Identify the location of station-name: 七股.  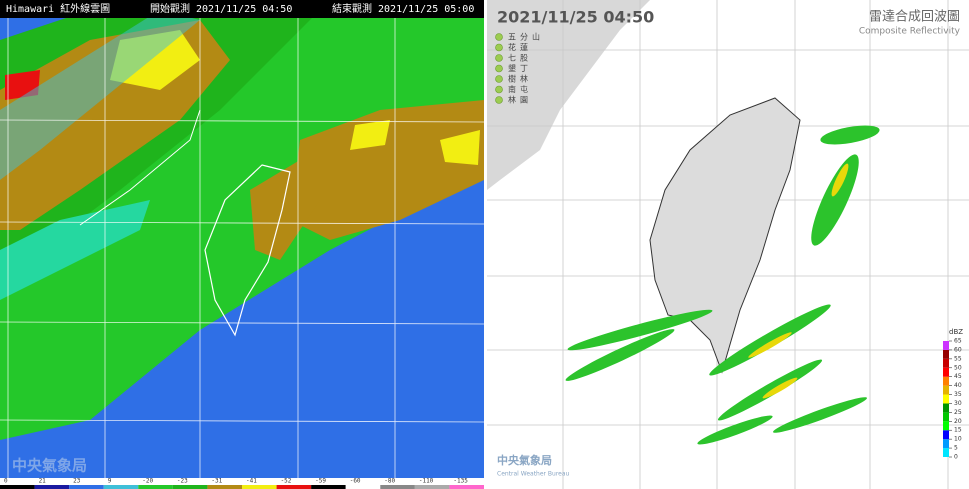
(520, 58).